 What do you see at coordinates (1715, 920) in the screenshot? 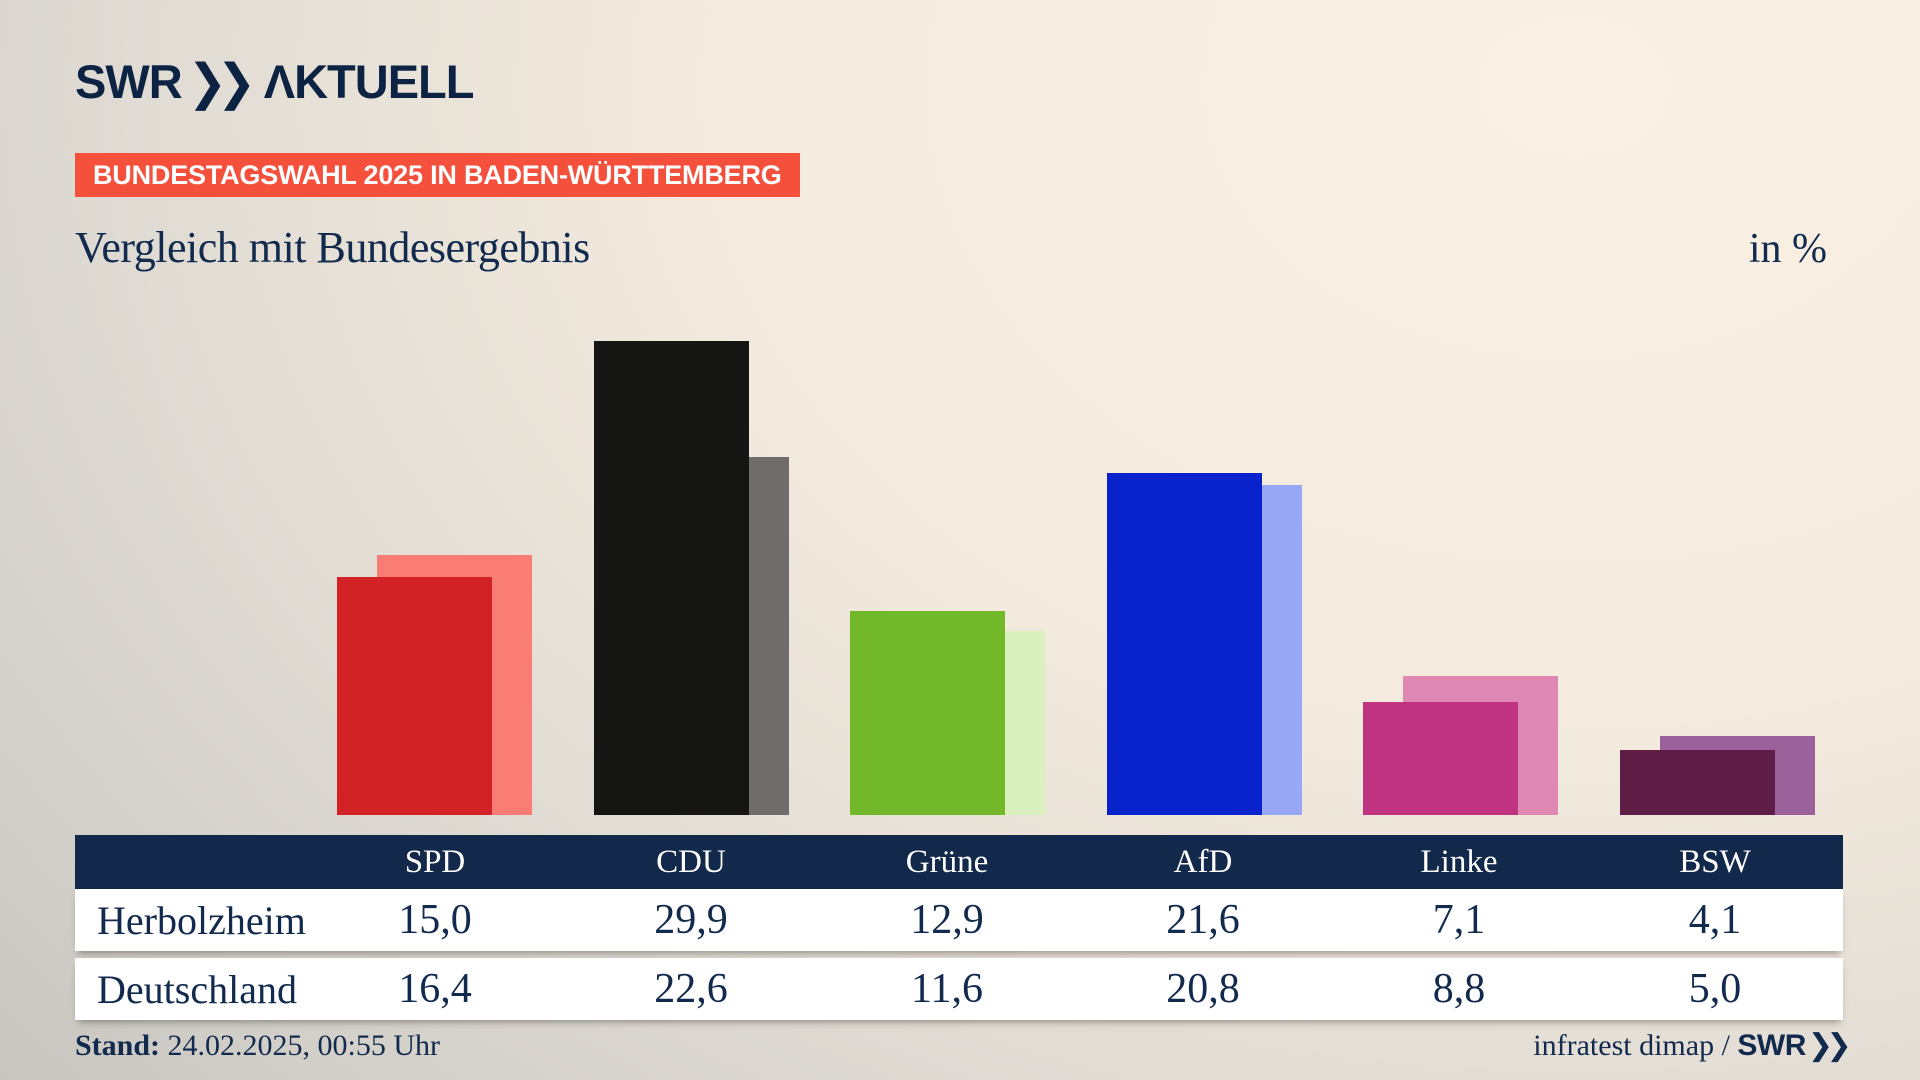
I see `value-herbolzheim-bsw: 4,1` at bounding box center [1715, 920].